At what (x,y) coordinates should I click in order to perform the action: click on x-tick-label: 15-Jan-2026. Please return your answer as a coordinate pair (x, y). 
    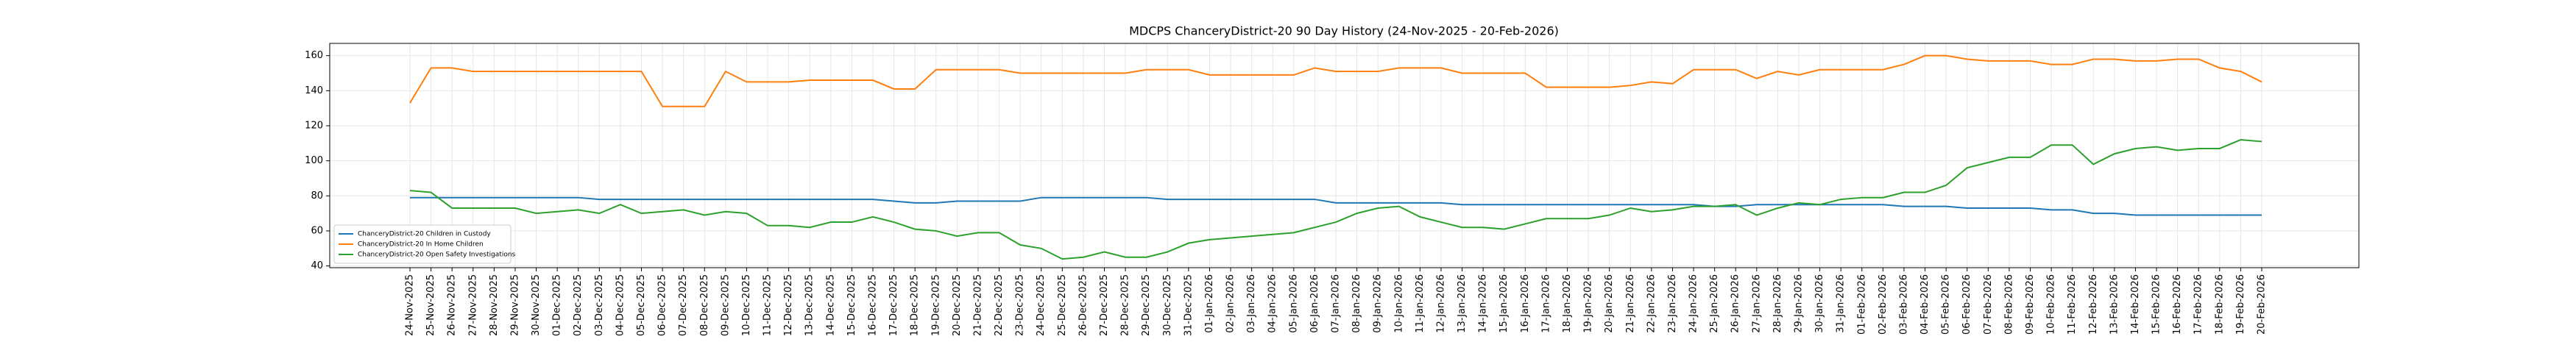
    Looking at the image, I should click on (1504, 303).